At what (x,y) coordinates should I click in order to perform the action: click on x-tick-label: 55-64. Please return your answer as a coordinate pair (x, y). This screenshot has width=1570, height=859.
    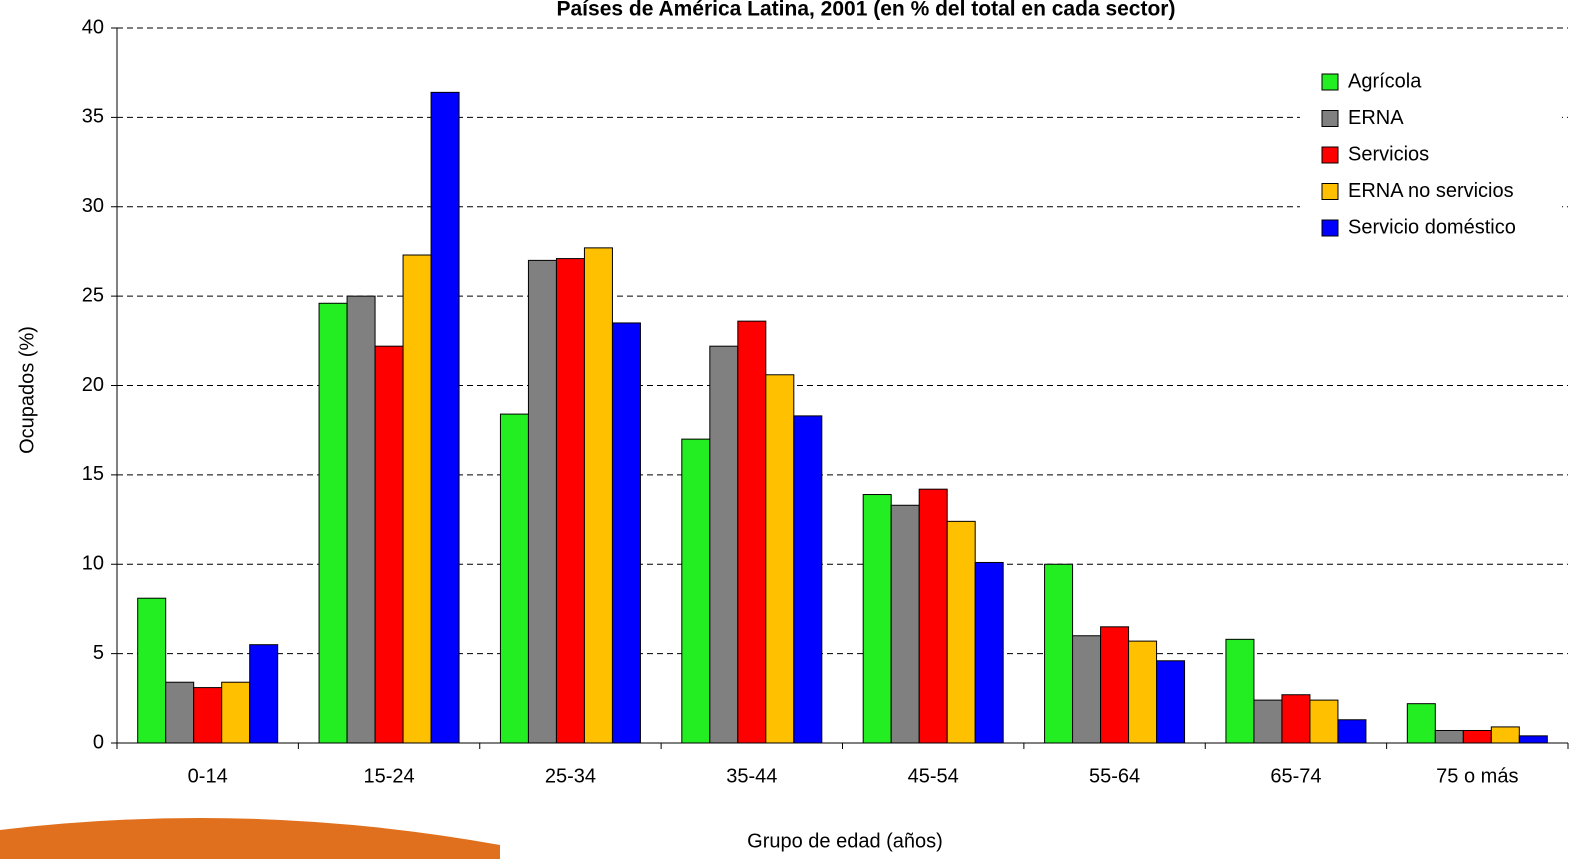
    Looking at the image, I should click on (1114, 776).